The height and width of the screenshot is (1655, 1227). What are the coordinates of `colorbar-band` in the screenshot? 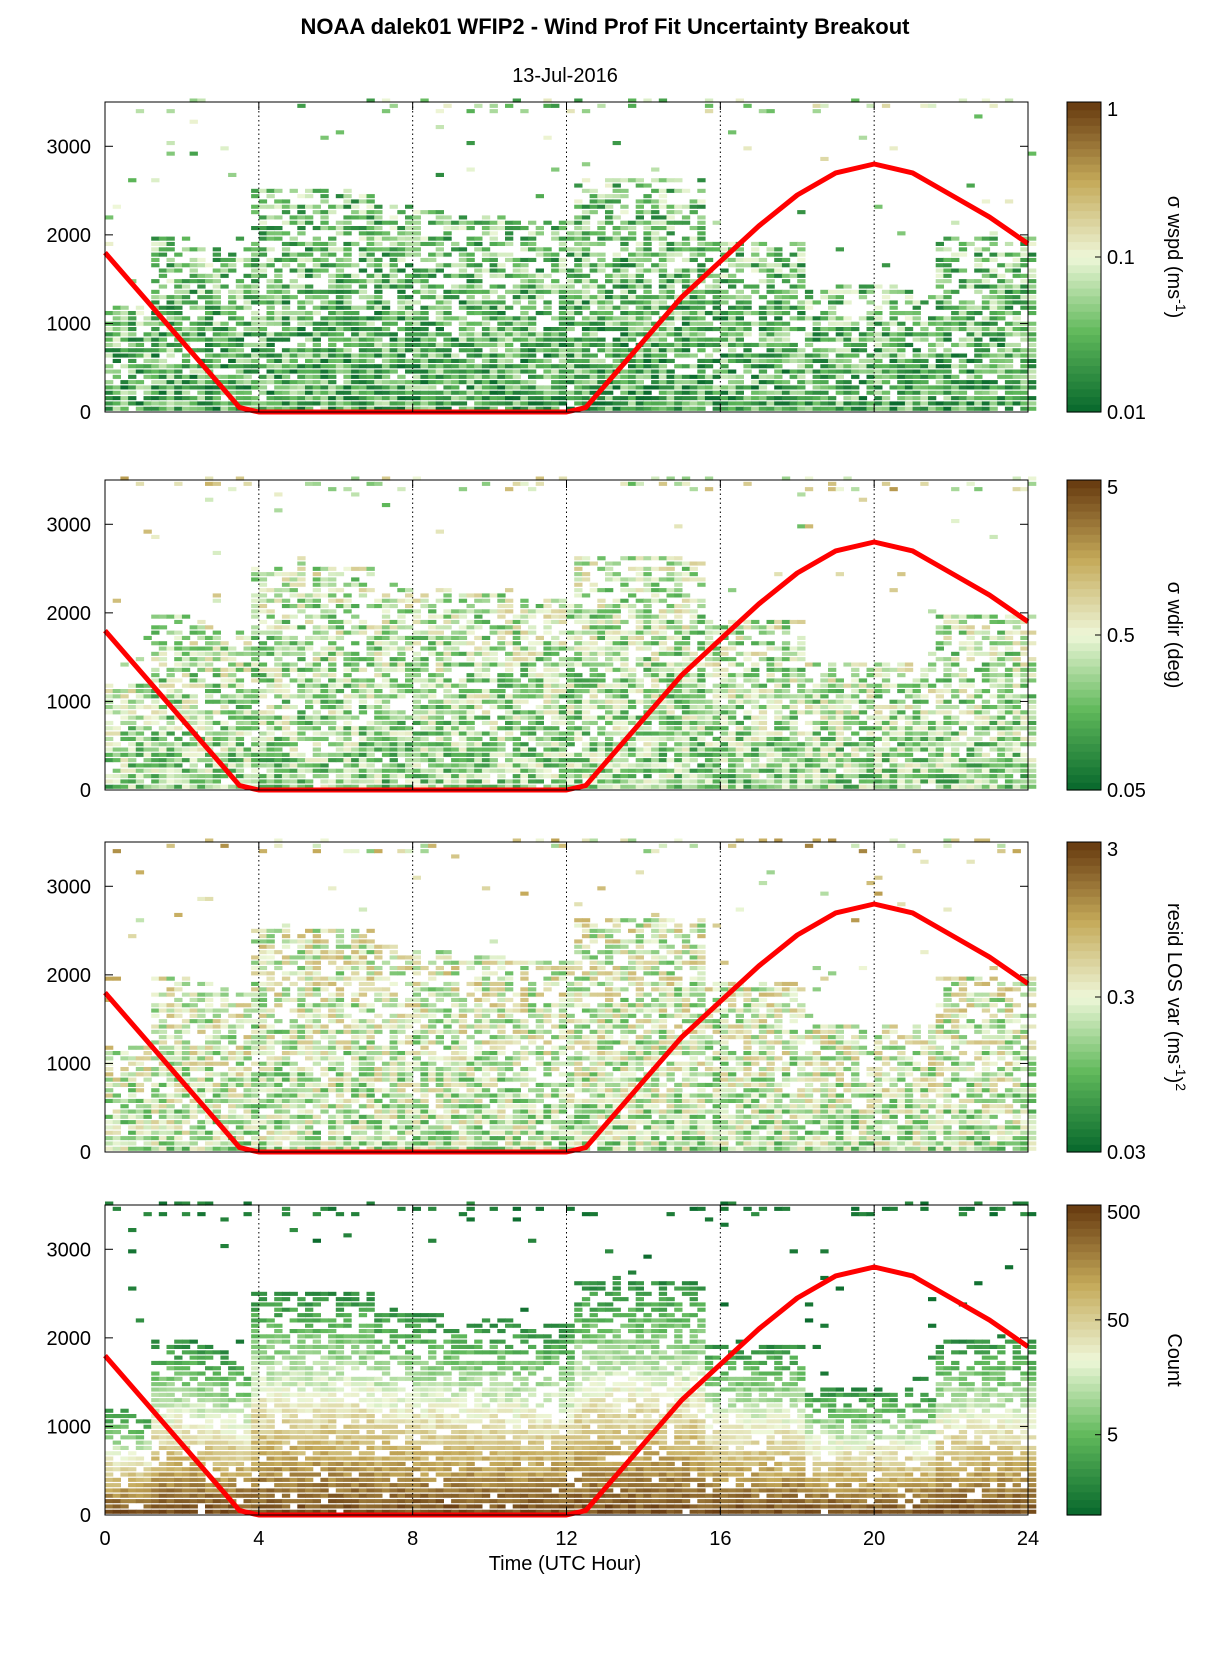 It's located at (1084, 207).